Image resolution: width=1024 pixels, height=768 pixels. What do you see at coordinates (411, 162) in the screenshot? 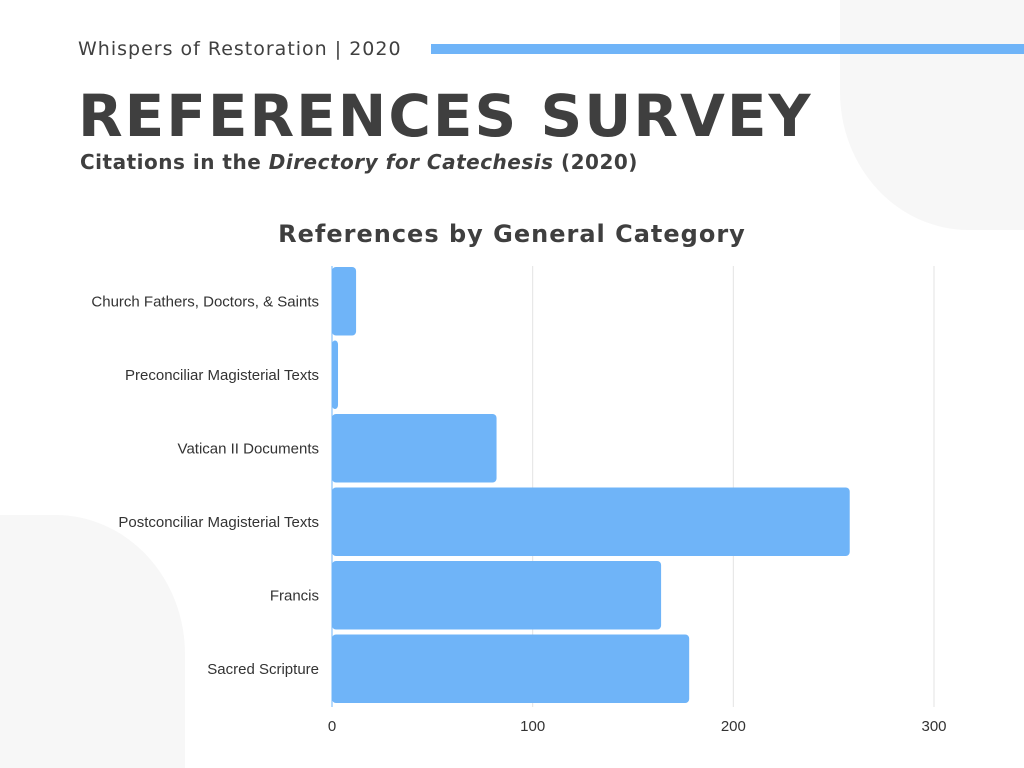
I see `subtitle-italic: Directory for Catechesis` at bounding box center [411, 162].